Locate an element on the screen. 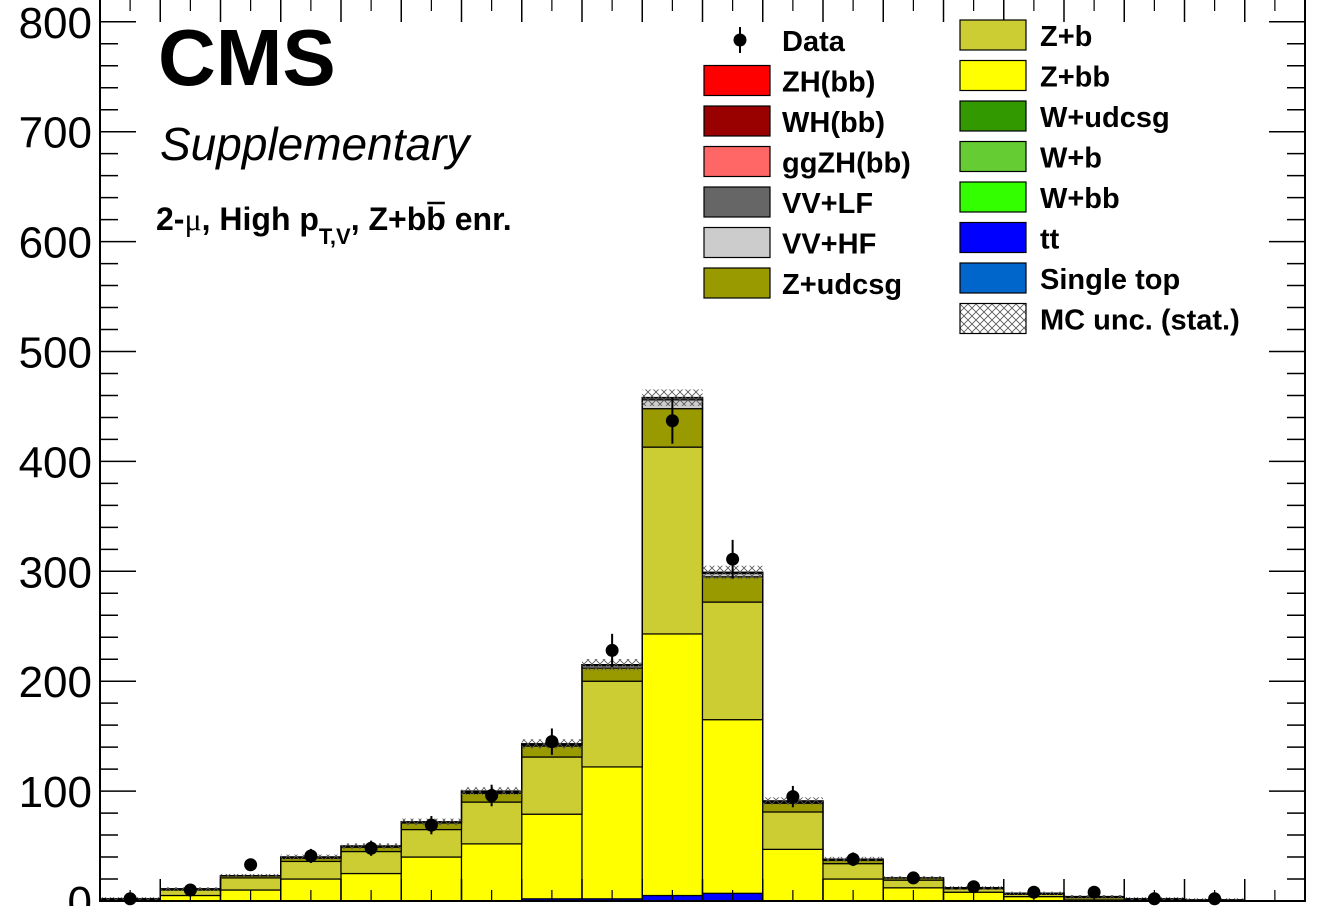 The width and height of the screenshot is (1340, 906). legend-swatch-ggzh-bb- is located at coordinates (737, 161).